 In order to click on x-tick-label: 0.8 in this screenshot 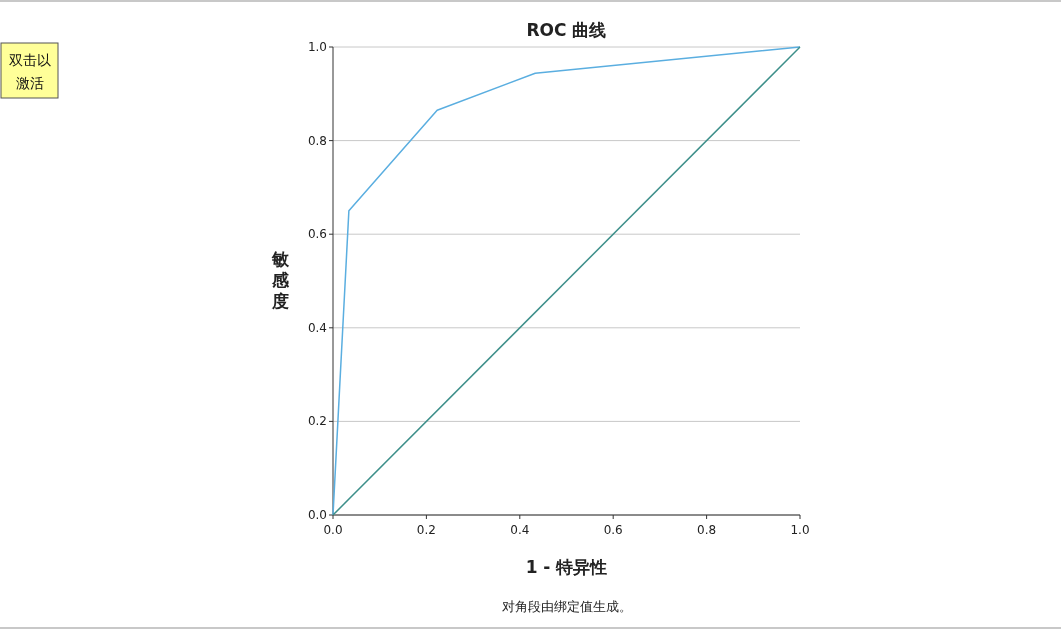, I will do `click(707, 530)`.